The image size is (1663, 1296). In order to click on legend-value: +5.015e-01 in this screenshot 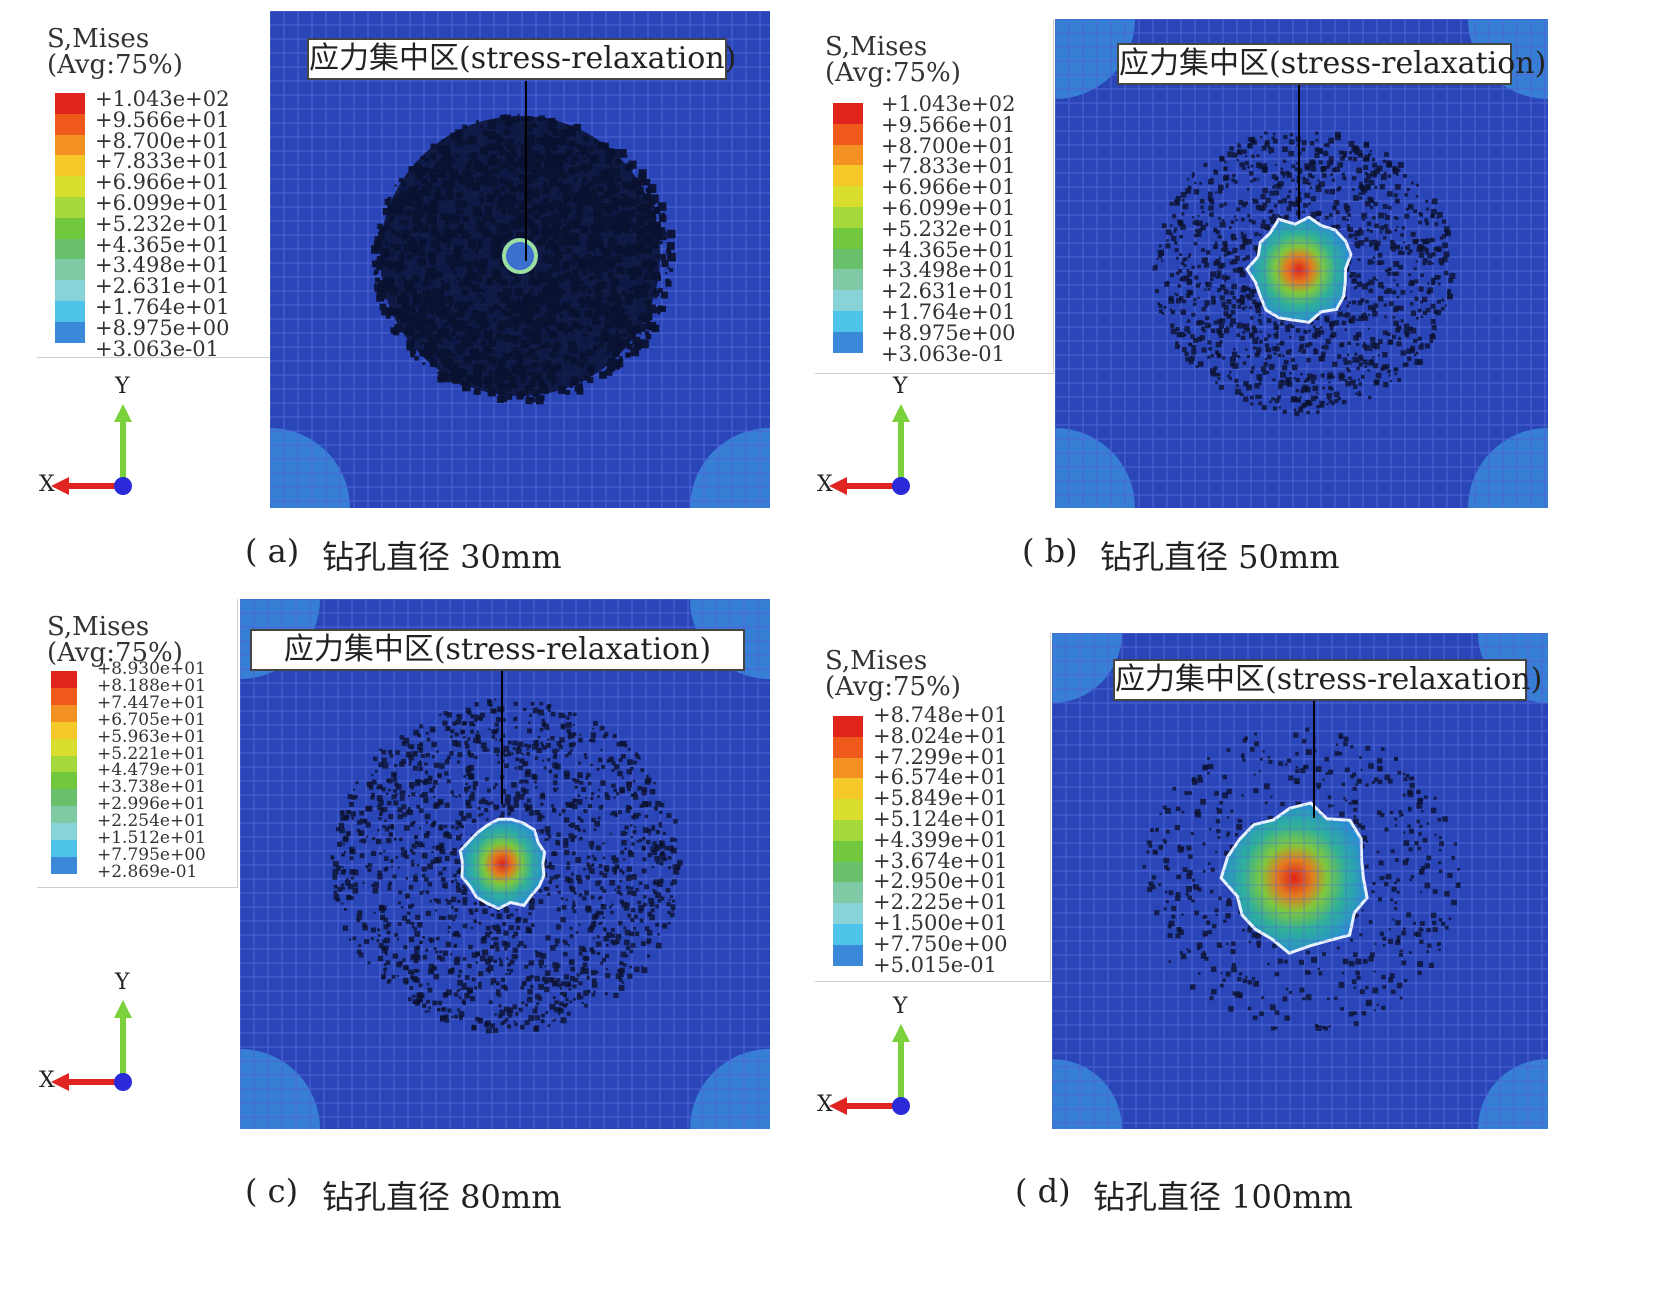, I will do `click(935, 964)`.